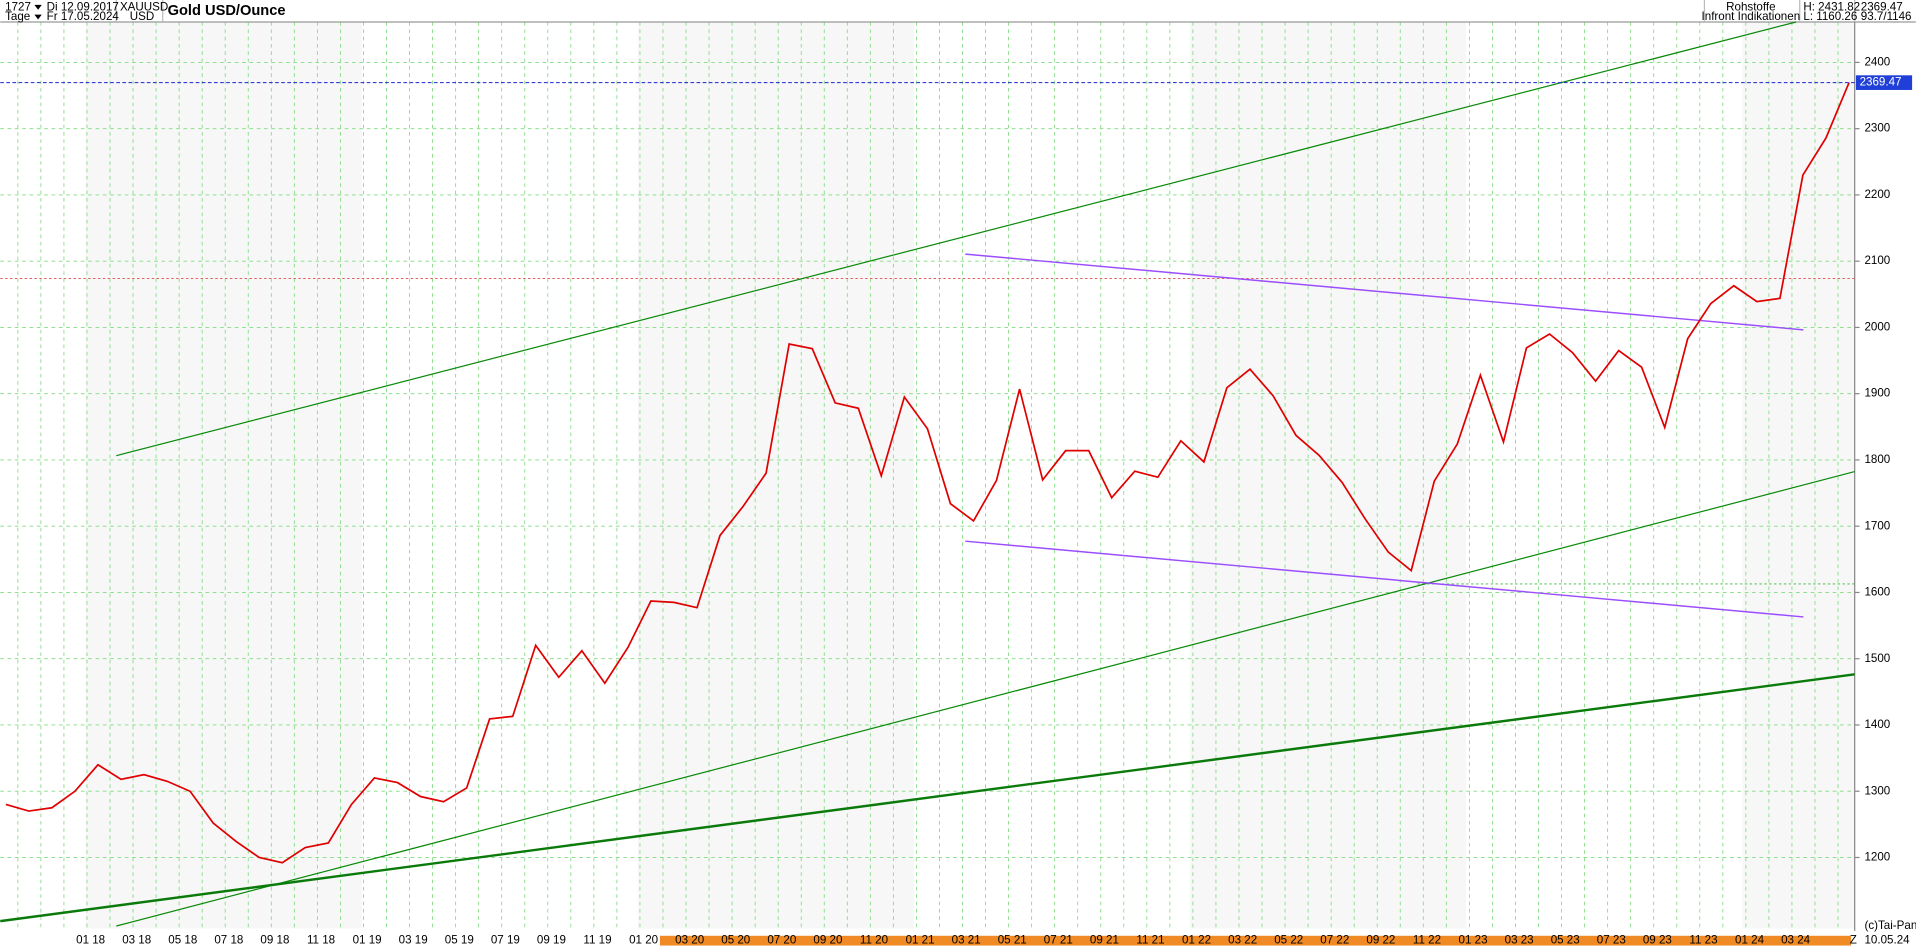 The width and height of the screenshot is (1916, 948). What do you see at coordinates (1877, 592) in the screenshot?
I see `y-tick-label: 1600` at bounding box center [1877, 592].